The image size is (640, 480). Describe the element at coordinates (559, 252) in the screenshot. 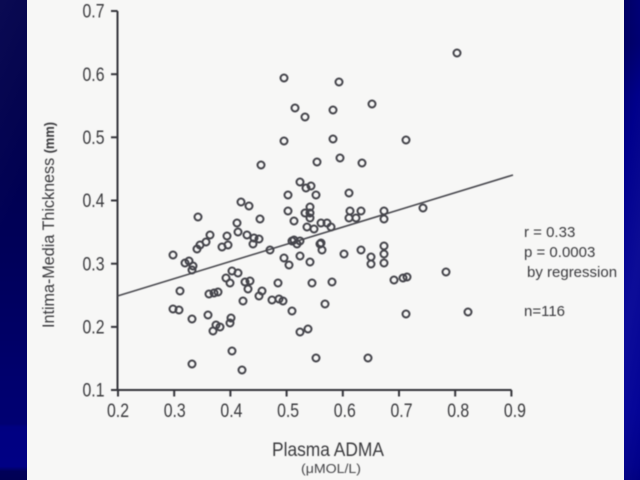

I see `svg-text: p = 0.0003` at that location.